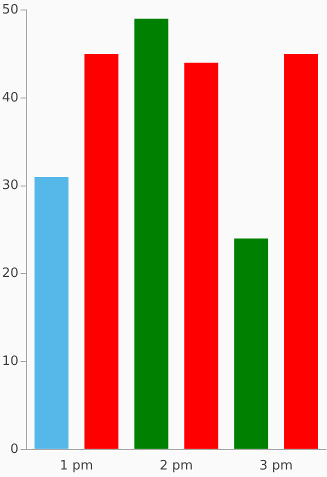 The height and width of the screenshot is (477, 327). What do you see at coordinates (276, 466) in the screenshot?
I see `x-tick-label: 3 pm` at bounding box center [276, 466].